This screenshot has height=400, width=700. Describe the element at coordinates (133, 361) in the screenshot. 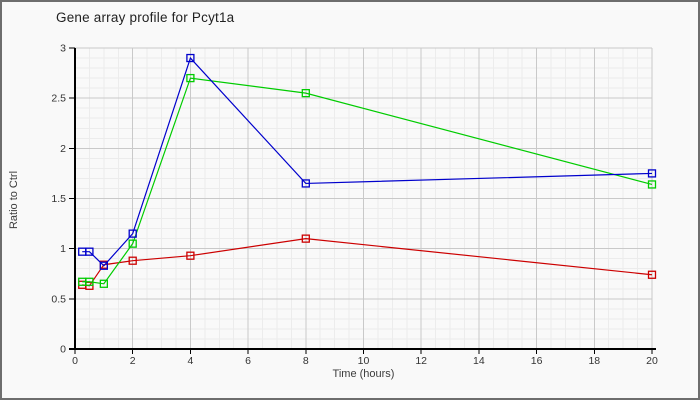

I see `x-tick-label: 2` at that location.